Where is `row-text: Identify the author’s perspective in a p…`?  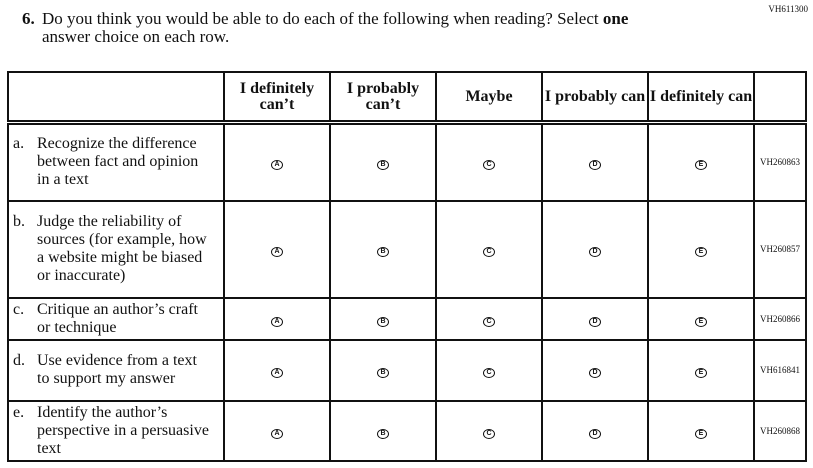 row-text: Identify the author’s perspective in a p… is located at coordinates (123, 430).